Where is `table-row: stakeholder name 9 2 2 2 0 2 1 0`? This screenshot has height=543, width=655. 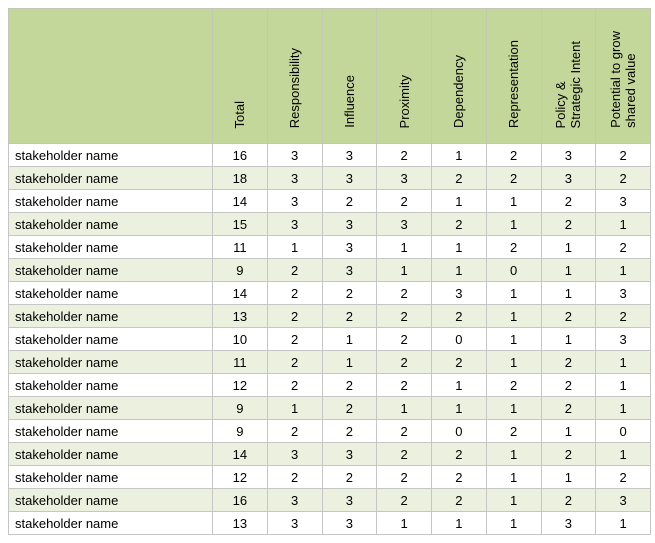
table-row: stakeholder name 9 2 2 2 0 2 1 0 is located at coordinates (329, 431).